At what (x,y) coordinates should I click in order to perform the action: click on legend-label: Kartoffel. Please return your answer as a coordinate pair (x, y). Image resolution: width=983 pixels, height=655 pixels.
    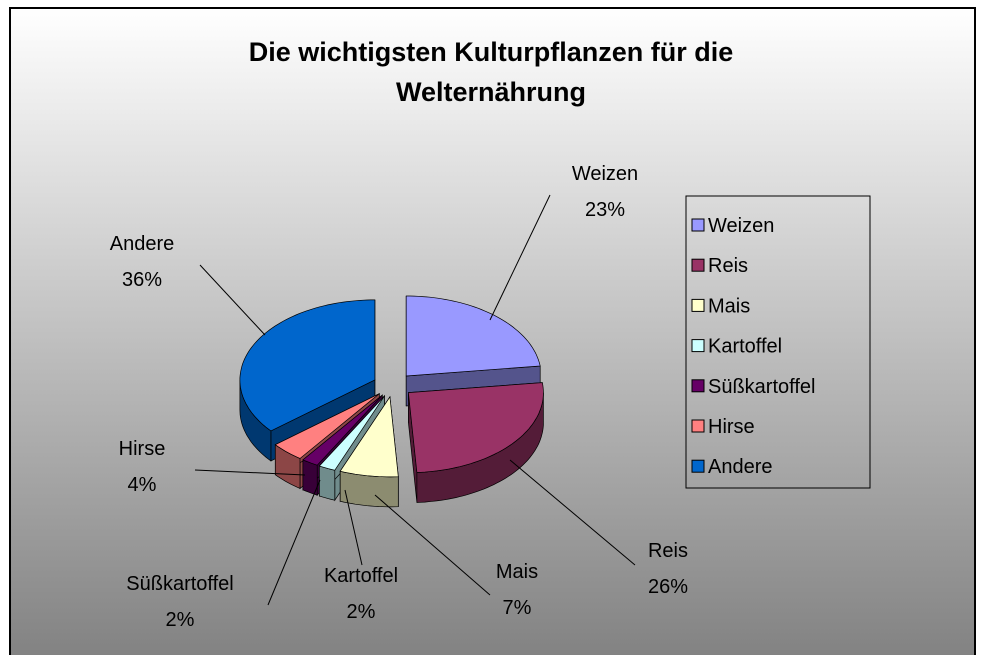
    Looking at the image, I should click on (745, 347).